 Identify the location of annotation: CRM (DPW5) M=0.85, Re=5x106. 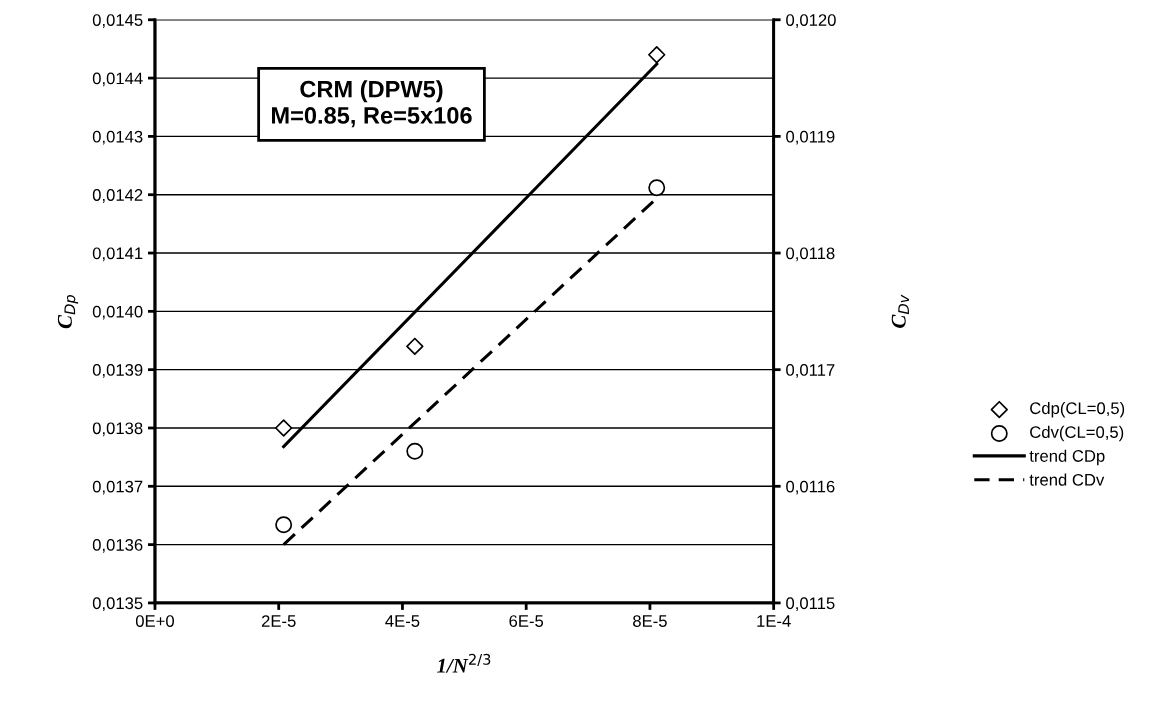
(372, 104).